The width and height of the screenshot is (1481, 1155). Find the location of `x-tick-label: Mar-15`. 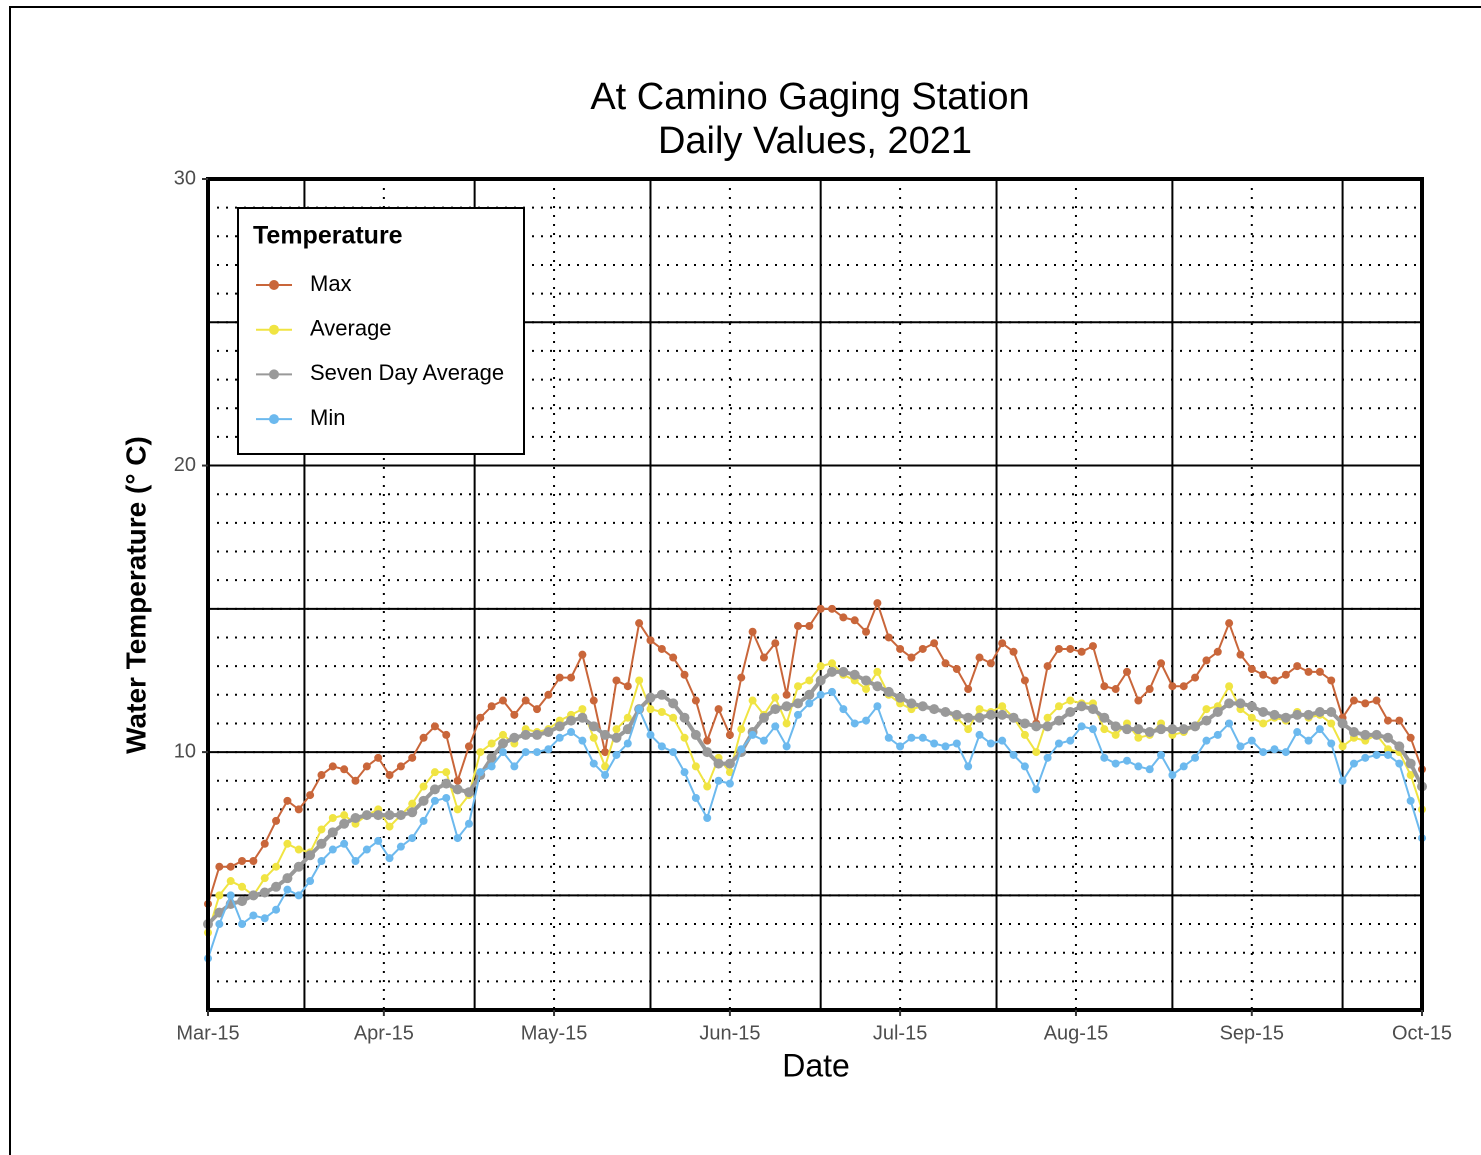

x-tick-label: Mar-15 is located at coordinates (207, 1033).